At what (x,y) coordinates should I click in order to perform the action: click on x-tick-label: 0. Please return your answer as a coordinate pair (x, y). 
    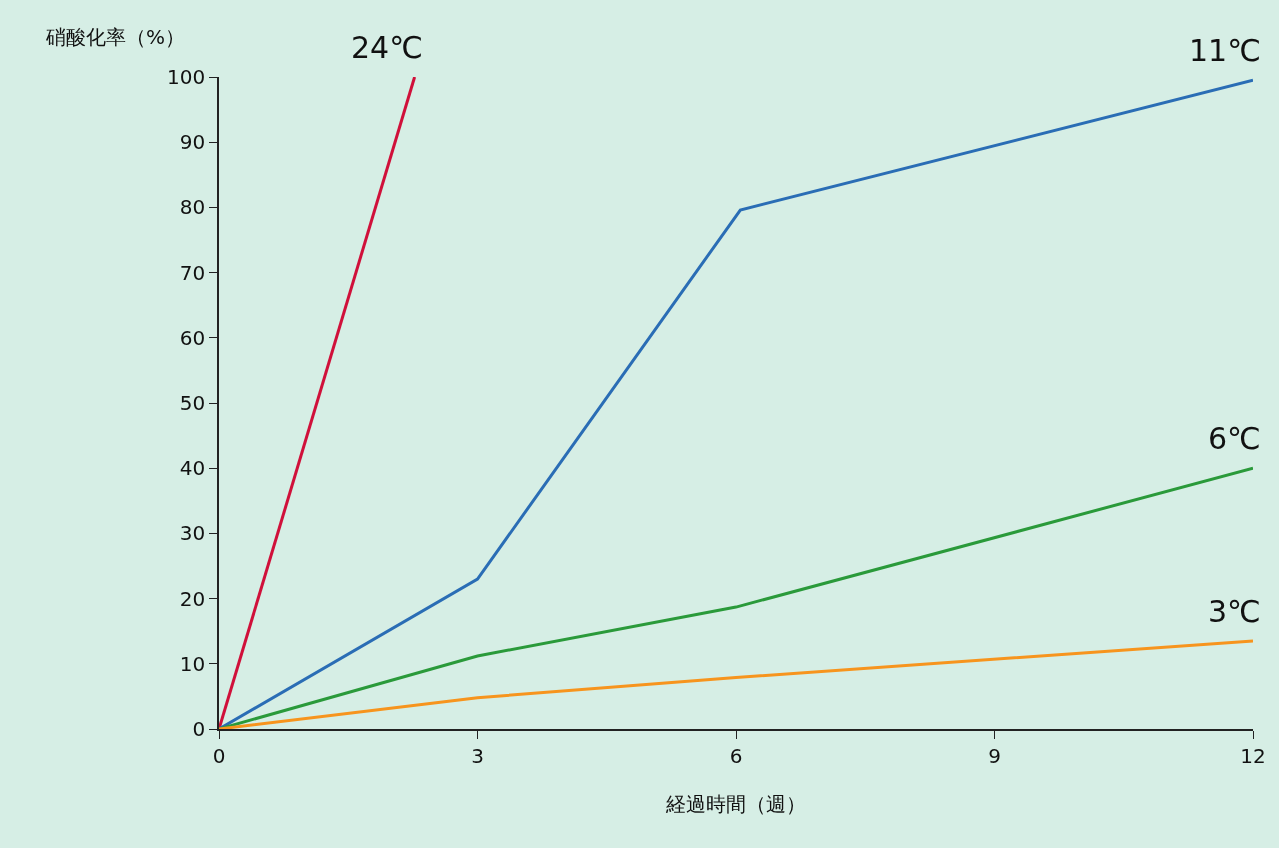
    Looking at the image, I should click on (219, 755).